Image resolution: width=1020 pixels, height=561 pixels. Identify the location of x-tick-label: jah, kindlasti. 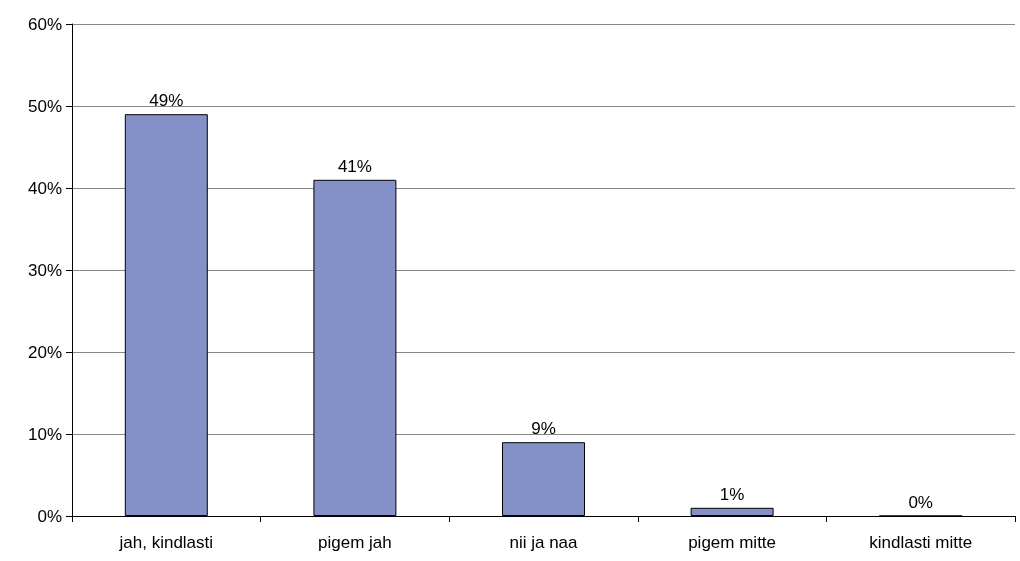
(166, 542).